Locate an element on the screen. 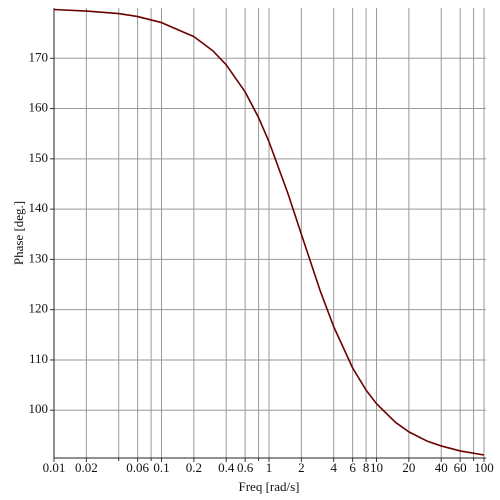 The image size is (500, 500). y-tick-label: 140 is located at coordinates (39, 207).